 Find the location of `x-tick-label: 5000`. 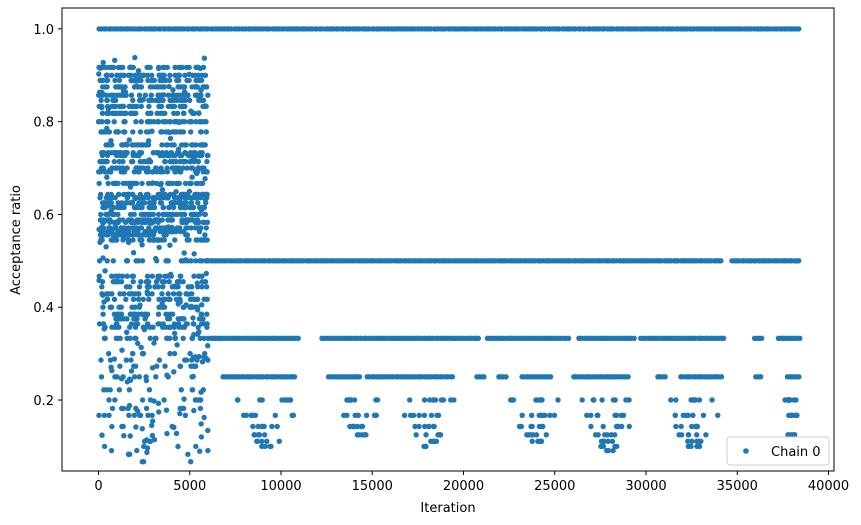

x-tick-label: 5000 is located at coordinates (189, 486).